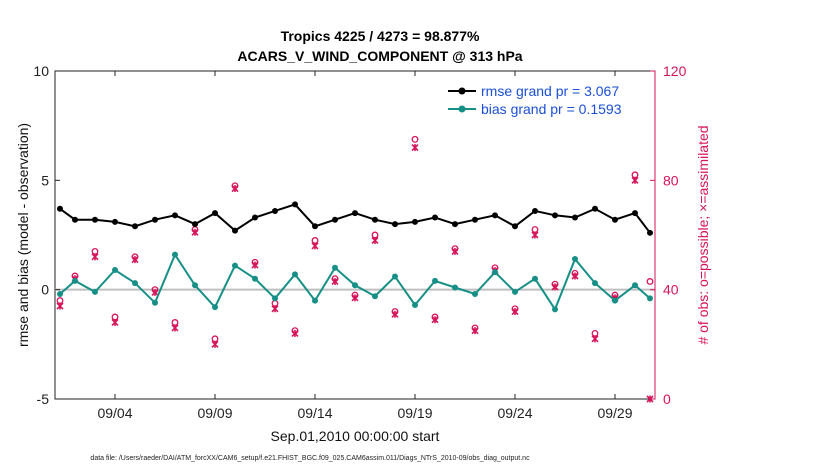 The width and height of the screenshot is (830, 470). I want to click on x-tick-label: 09/04, so click(114, 413).